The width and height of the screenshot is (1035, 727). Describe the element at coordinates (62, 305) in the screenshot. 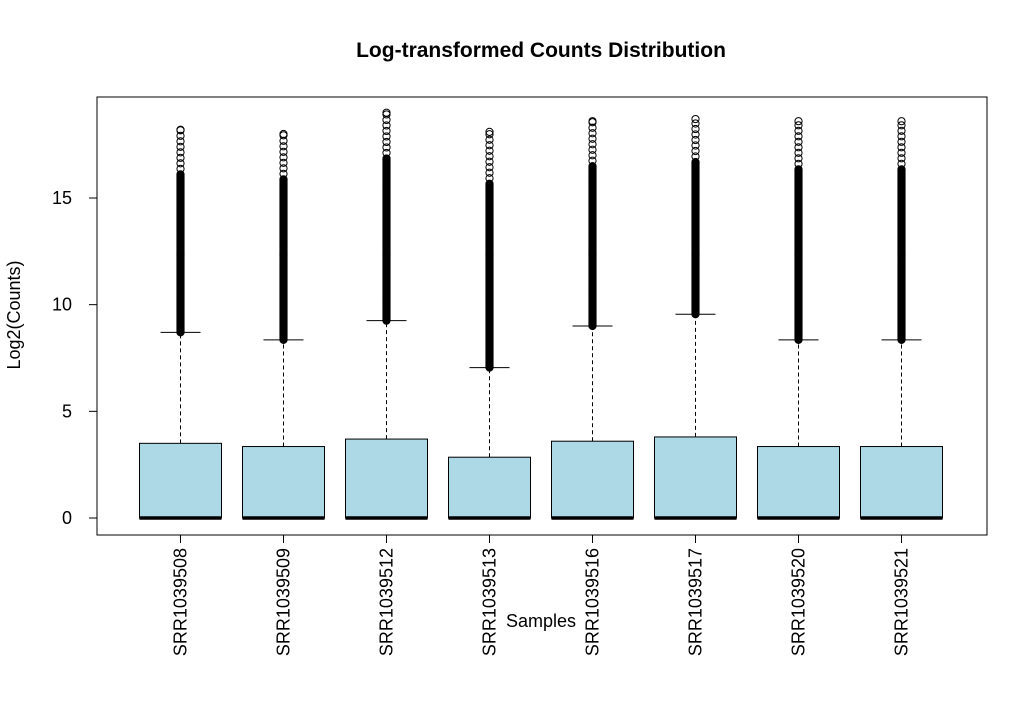

I see `y-tick-label: 10` at that location.